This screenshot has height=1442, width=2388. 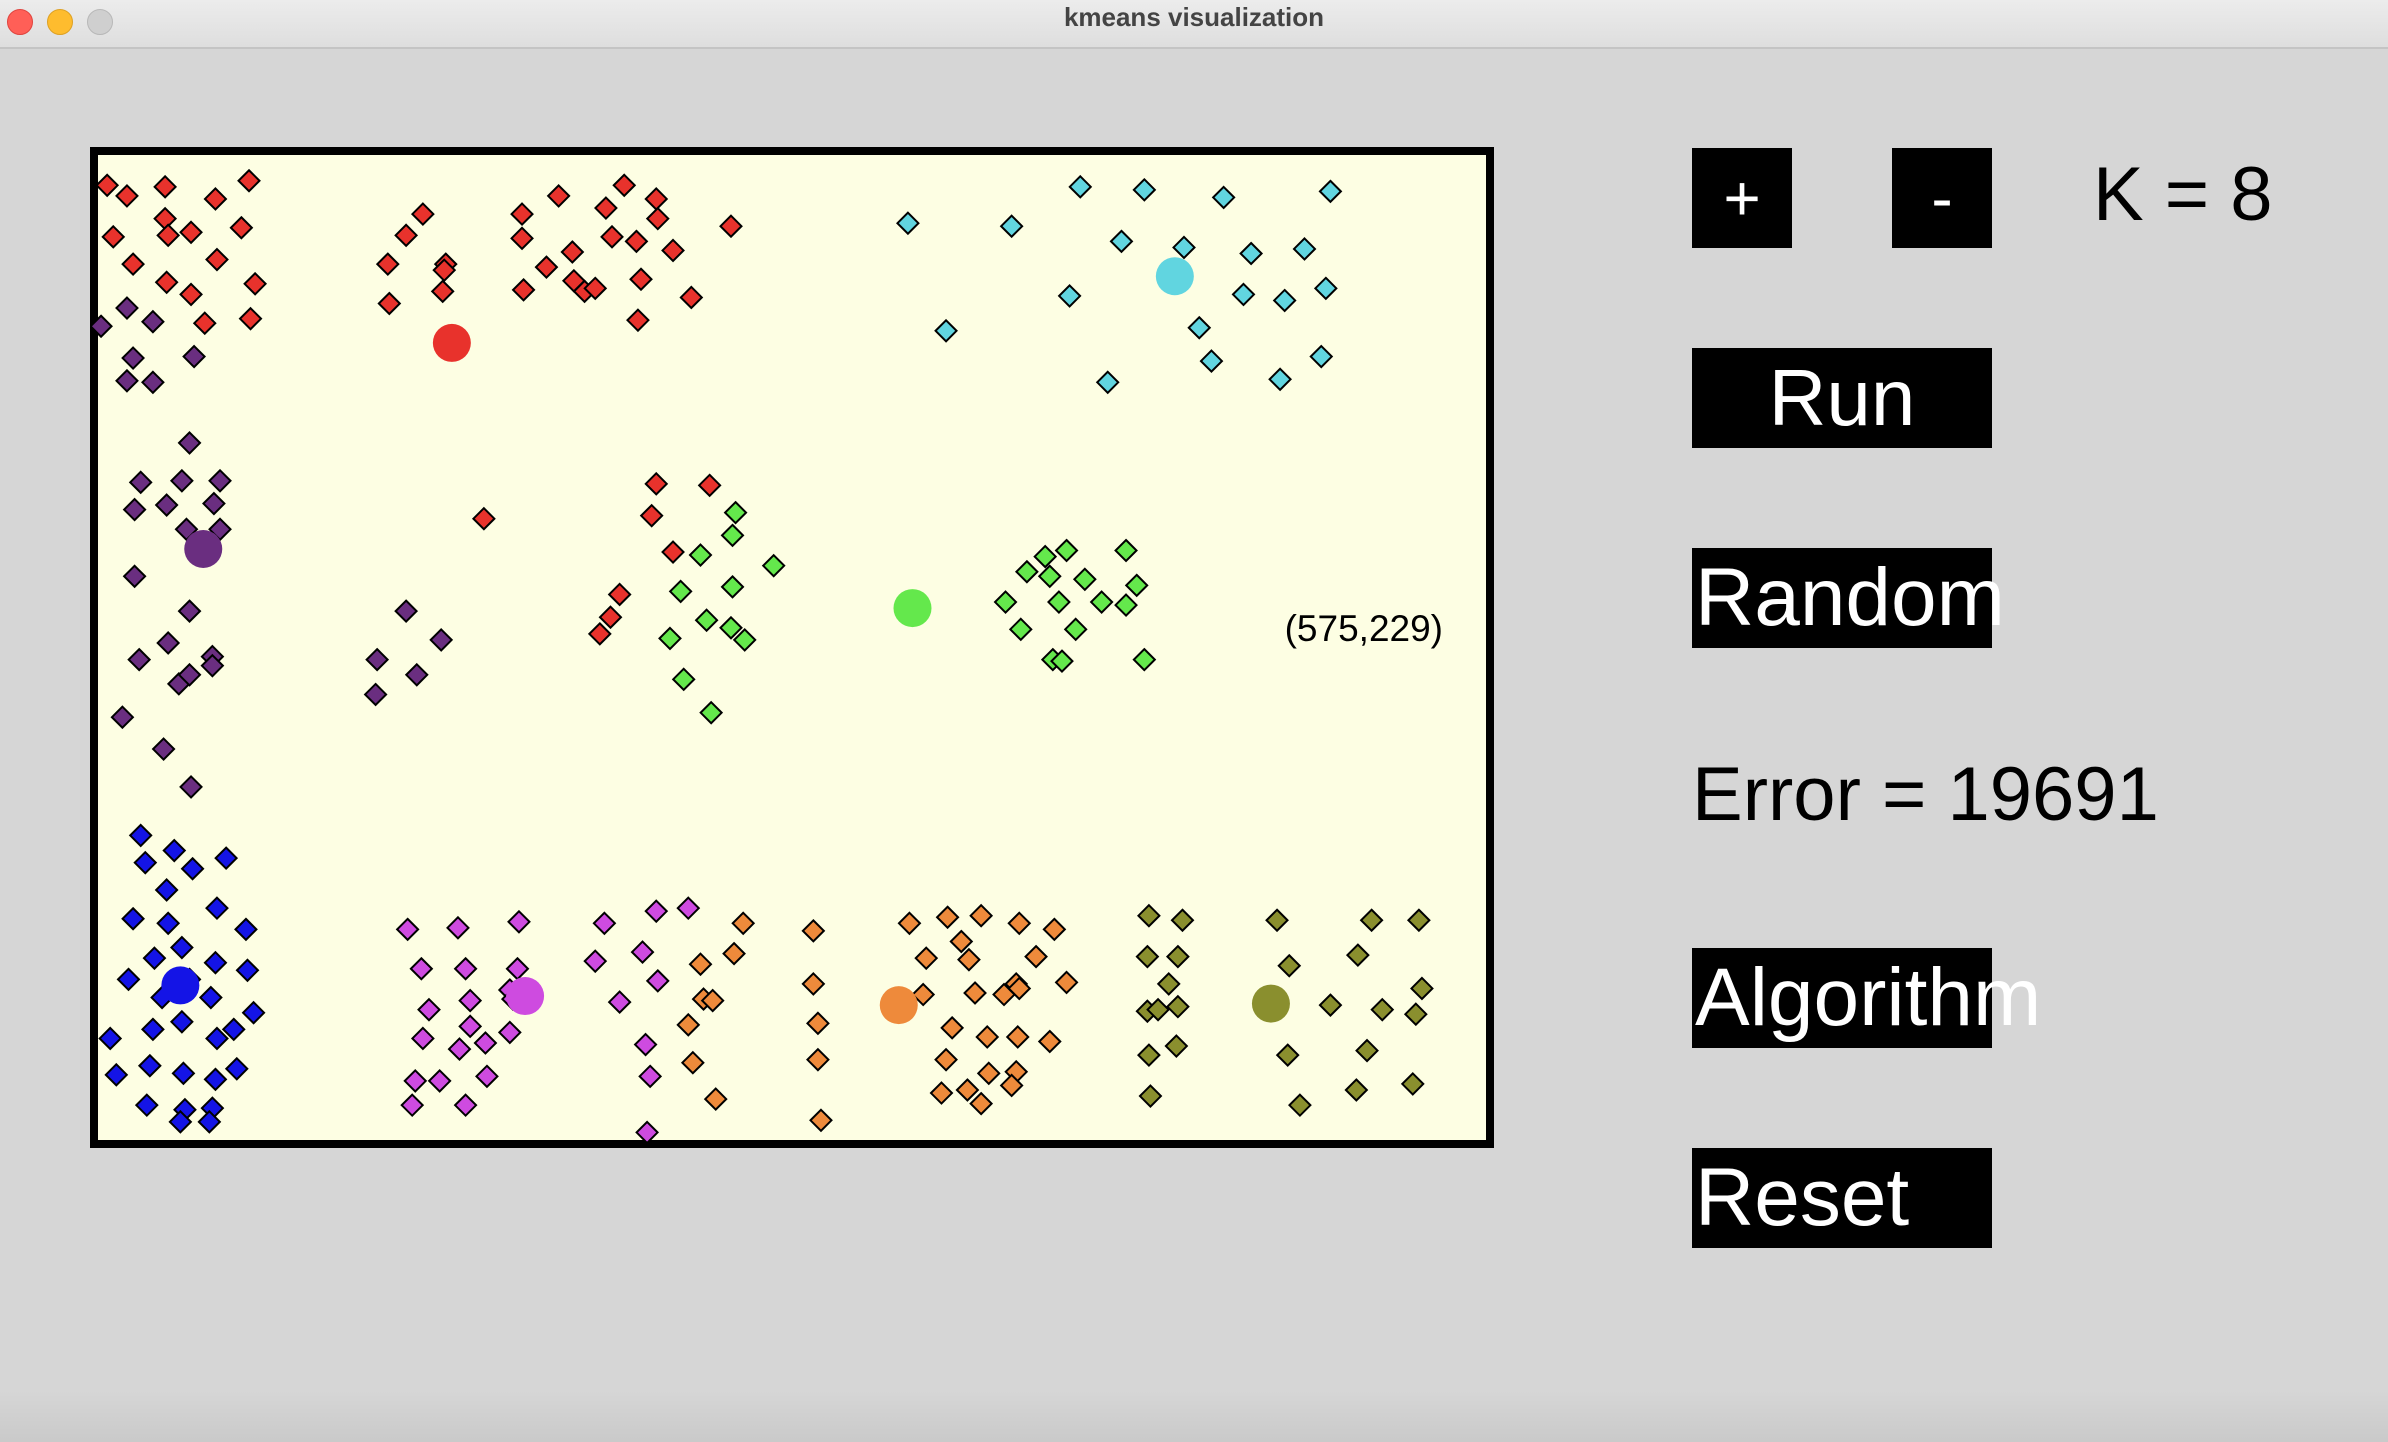 I want to click on reset-button: Reset, so click(x=1842, y=1198).